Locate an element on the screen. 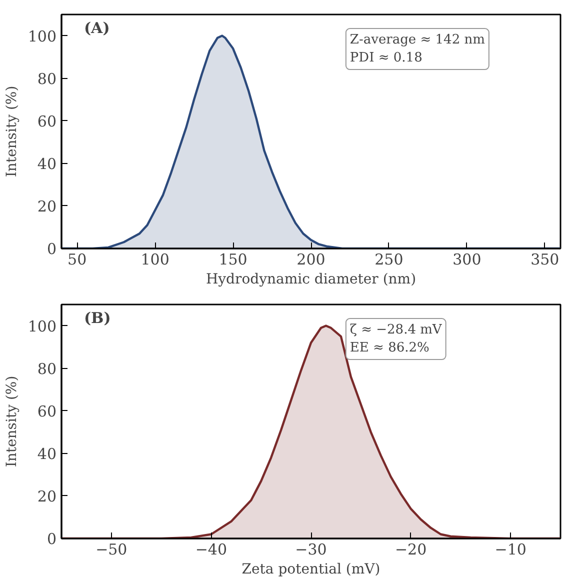 This screenshot has width=578, height=580. x-axis-title: Zeta potential (mV) is located at coordinates (311, 570).